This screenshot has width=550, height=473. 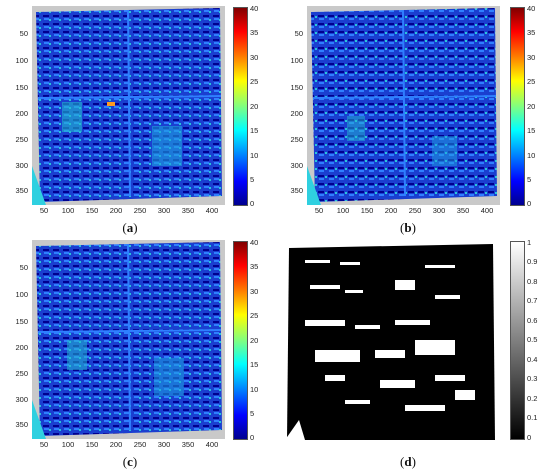 I want to click on heatmap-c, so click(x=128, y=339).